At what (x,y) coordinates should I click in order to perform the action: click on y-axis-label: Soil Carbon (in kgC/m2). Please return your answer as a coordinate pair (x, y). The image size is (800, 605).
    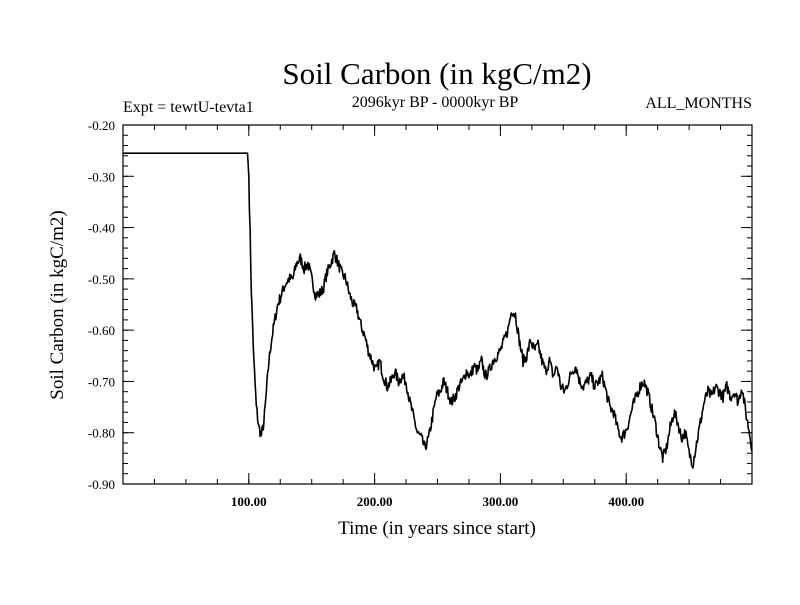
    Looking at the image, I should click on (57, 304).